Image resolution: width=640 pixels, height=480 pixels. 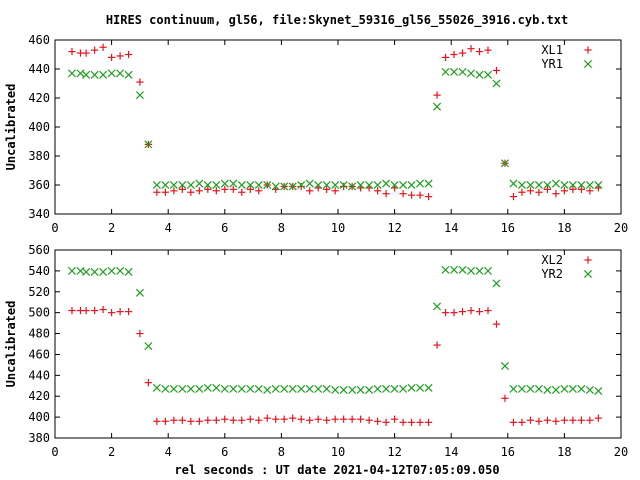 I want to click on x-tick-label: 20, so click(x=621, y=228).